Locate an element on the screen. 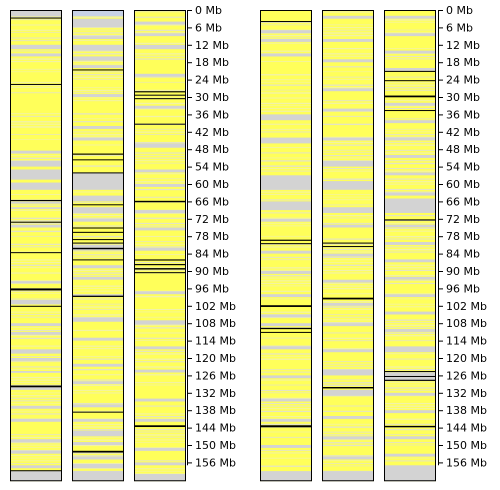 The height and width of the screenshot is (490, 500). y-tick-label-right: 0 Mb is located at coordinates (459, 10).